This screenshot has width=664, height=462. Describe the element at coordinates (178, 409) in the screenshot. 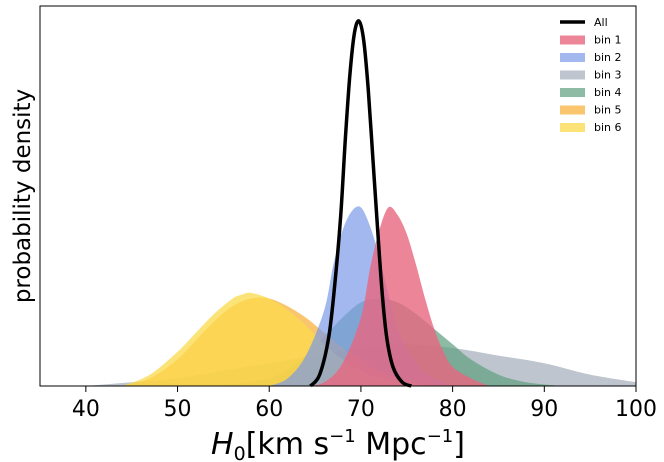

I see `x-tick-label-50: 50` at that location.